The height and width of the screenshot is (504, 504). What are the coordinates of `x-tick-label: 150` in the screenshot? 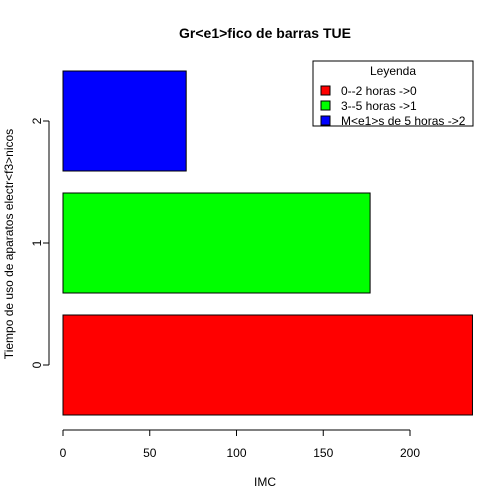 It's located at (323, 453).